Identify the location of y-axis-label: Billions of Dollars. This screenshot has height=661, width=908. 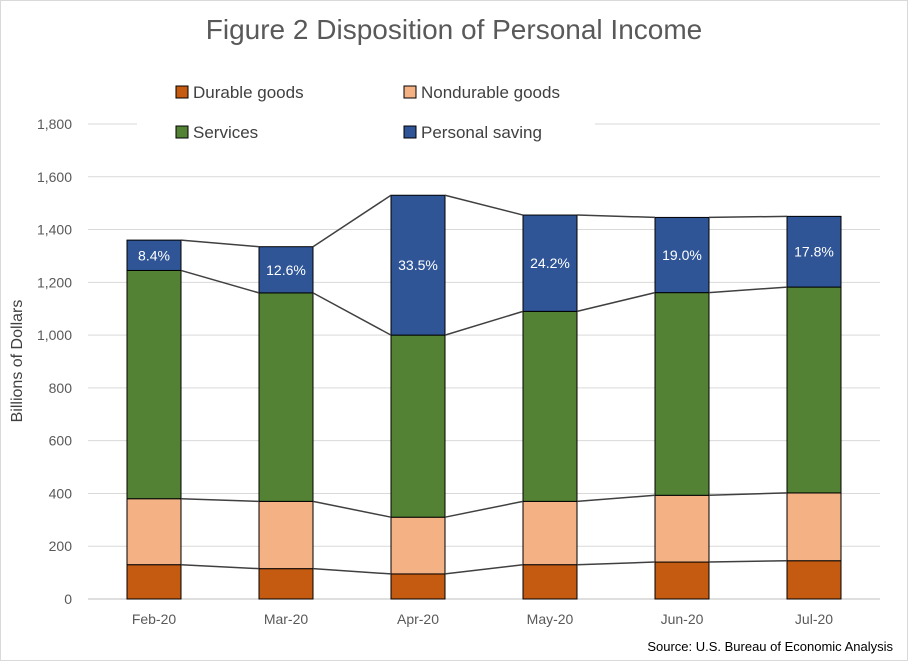
(17, 361).